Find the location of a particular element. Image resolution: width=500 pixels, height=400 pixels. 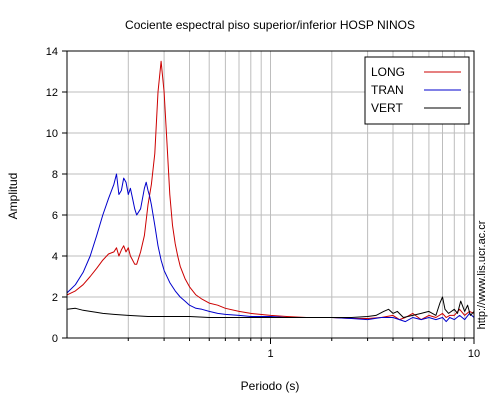

y-tick-label: 10 is located at coordinates (52, 134).